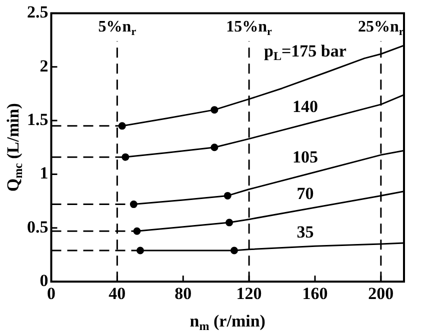 This screenshot has height=334, width=426. I want to click on series-label: 140, so click(305, 106).